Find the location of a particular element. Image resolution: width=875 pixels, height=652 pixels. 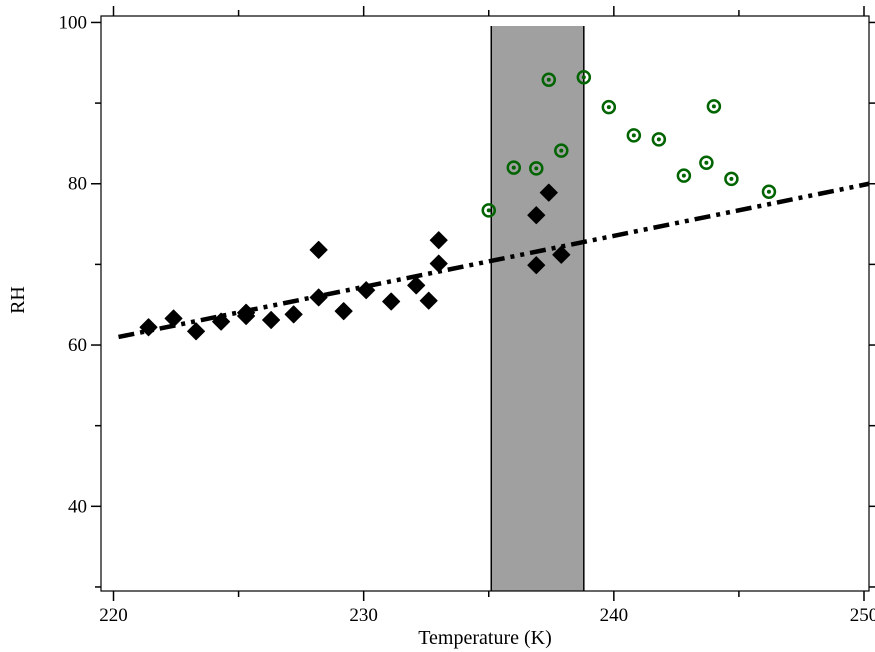

x-tick-label: 230 is located at coordinates (363, 615).